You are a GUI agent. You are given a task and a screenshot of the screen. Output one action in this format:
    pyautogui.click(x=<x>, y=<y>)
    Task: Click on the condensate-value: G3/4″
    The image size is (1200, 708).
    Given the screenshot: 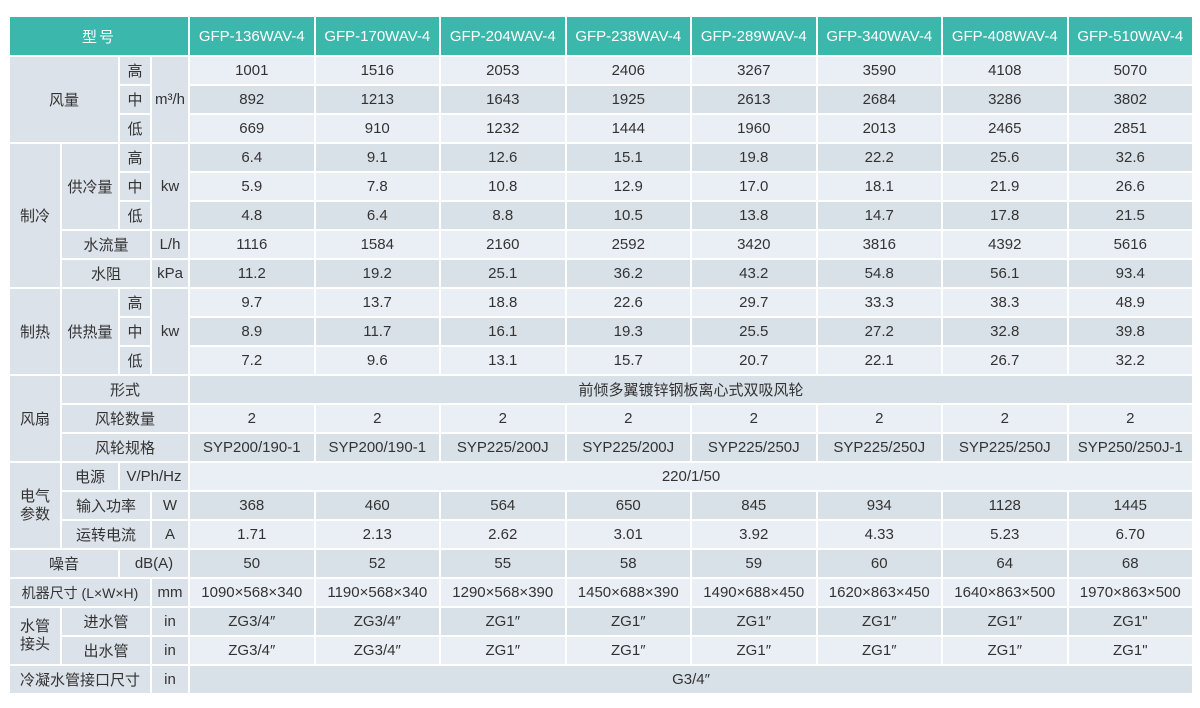 What is the action you would take?
    pyautogui.click(x=691, y=679)
    